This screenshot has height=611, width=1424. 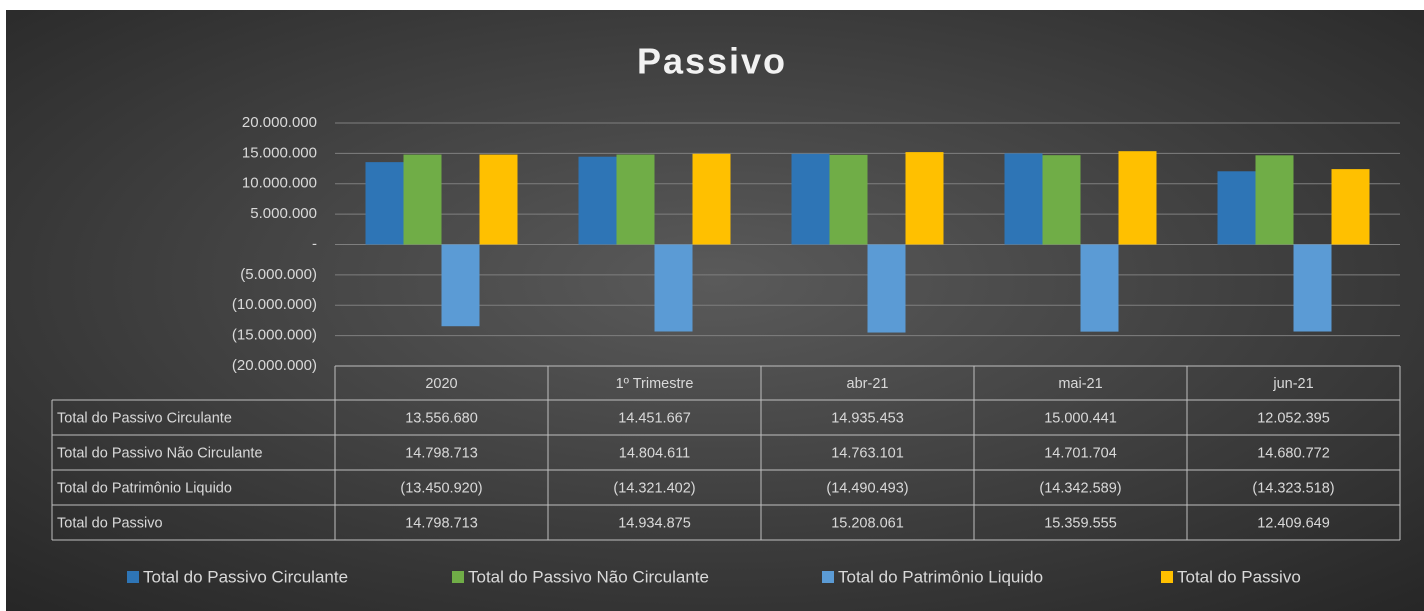 What do you see at coordinates (867, 523) in the screenshot?
I see `table-value: 15.208.061` at bounding box center [867, 523].